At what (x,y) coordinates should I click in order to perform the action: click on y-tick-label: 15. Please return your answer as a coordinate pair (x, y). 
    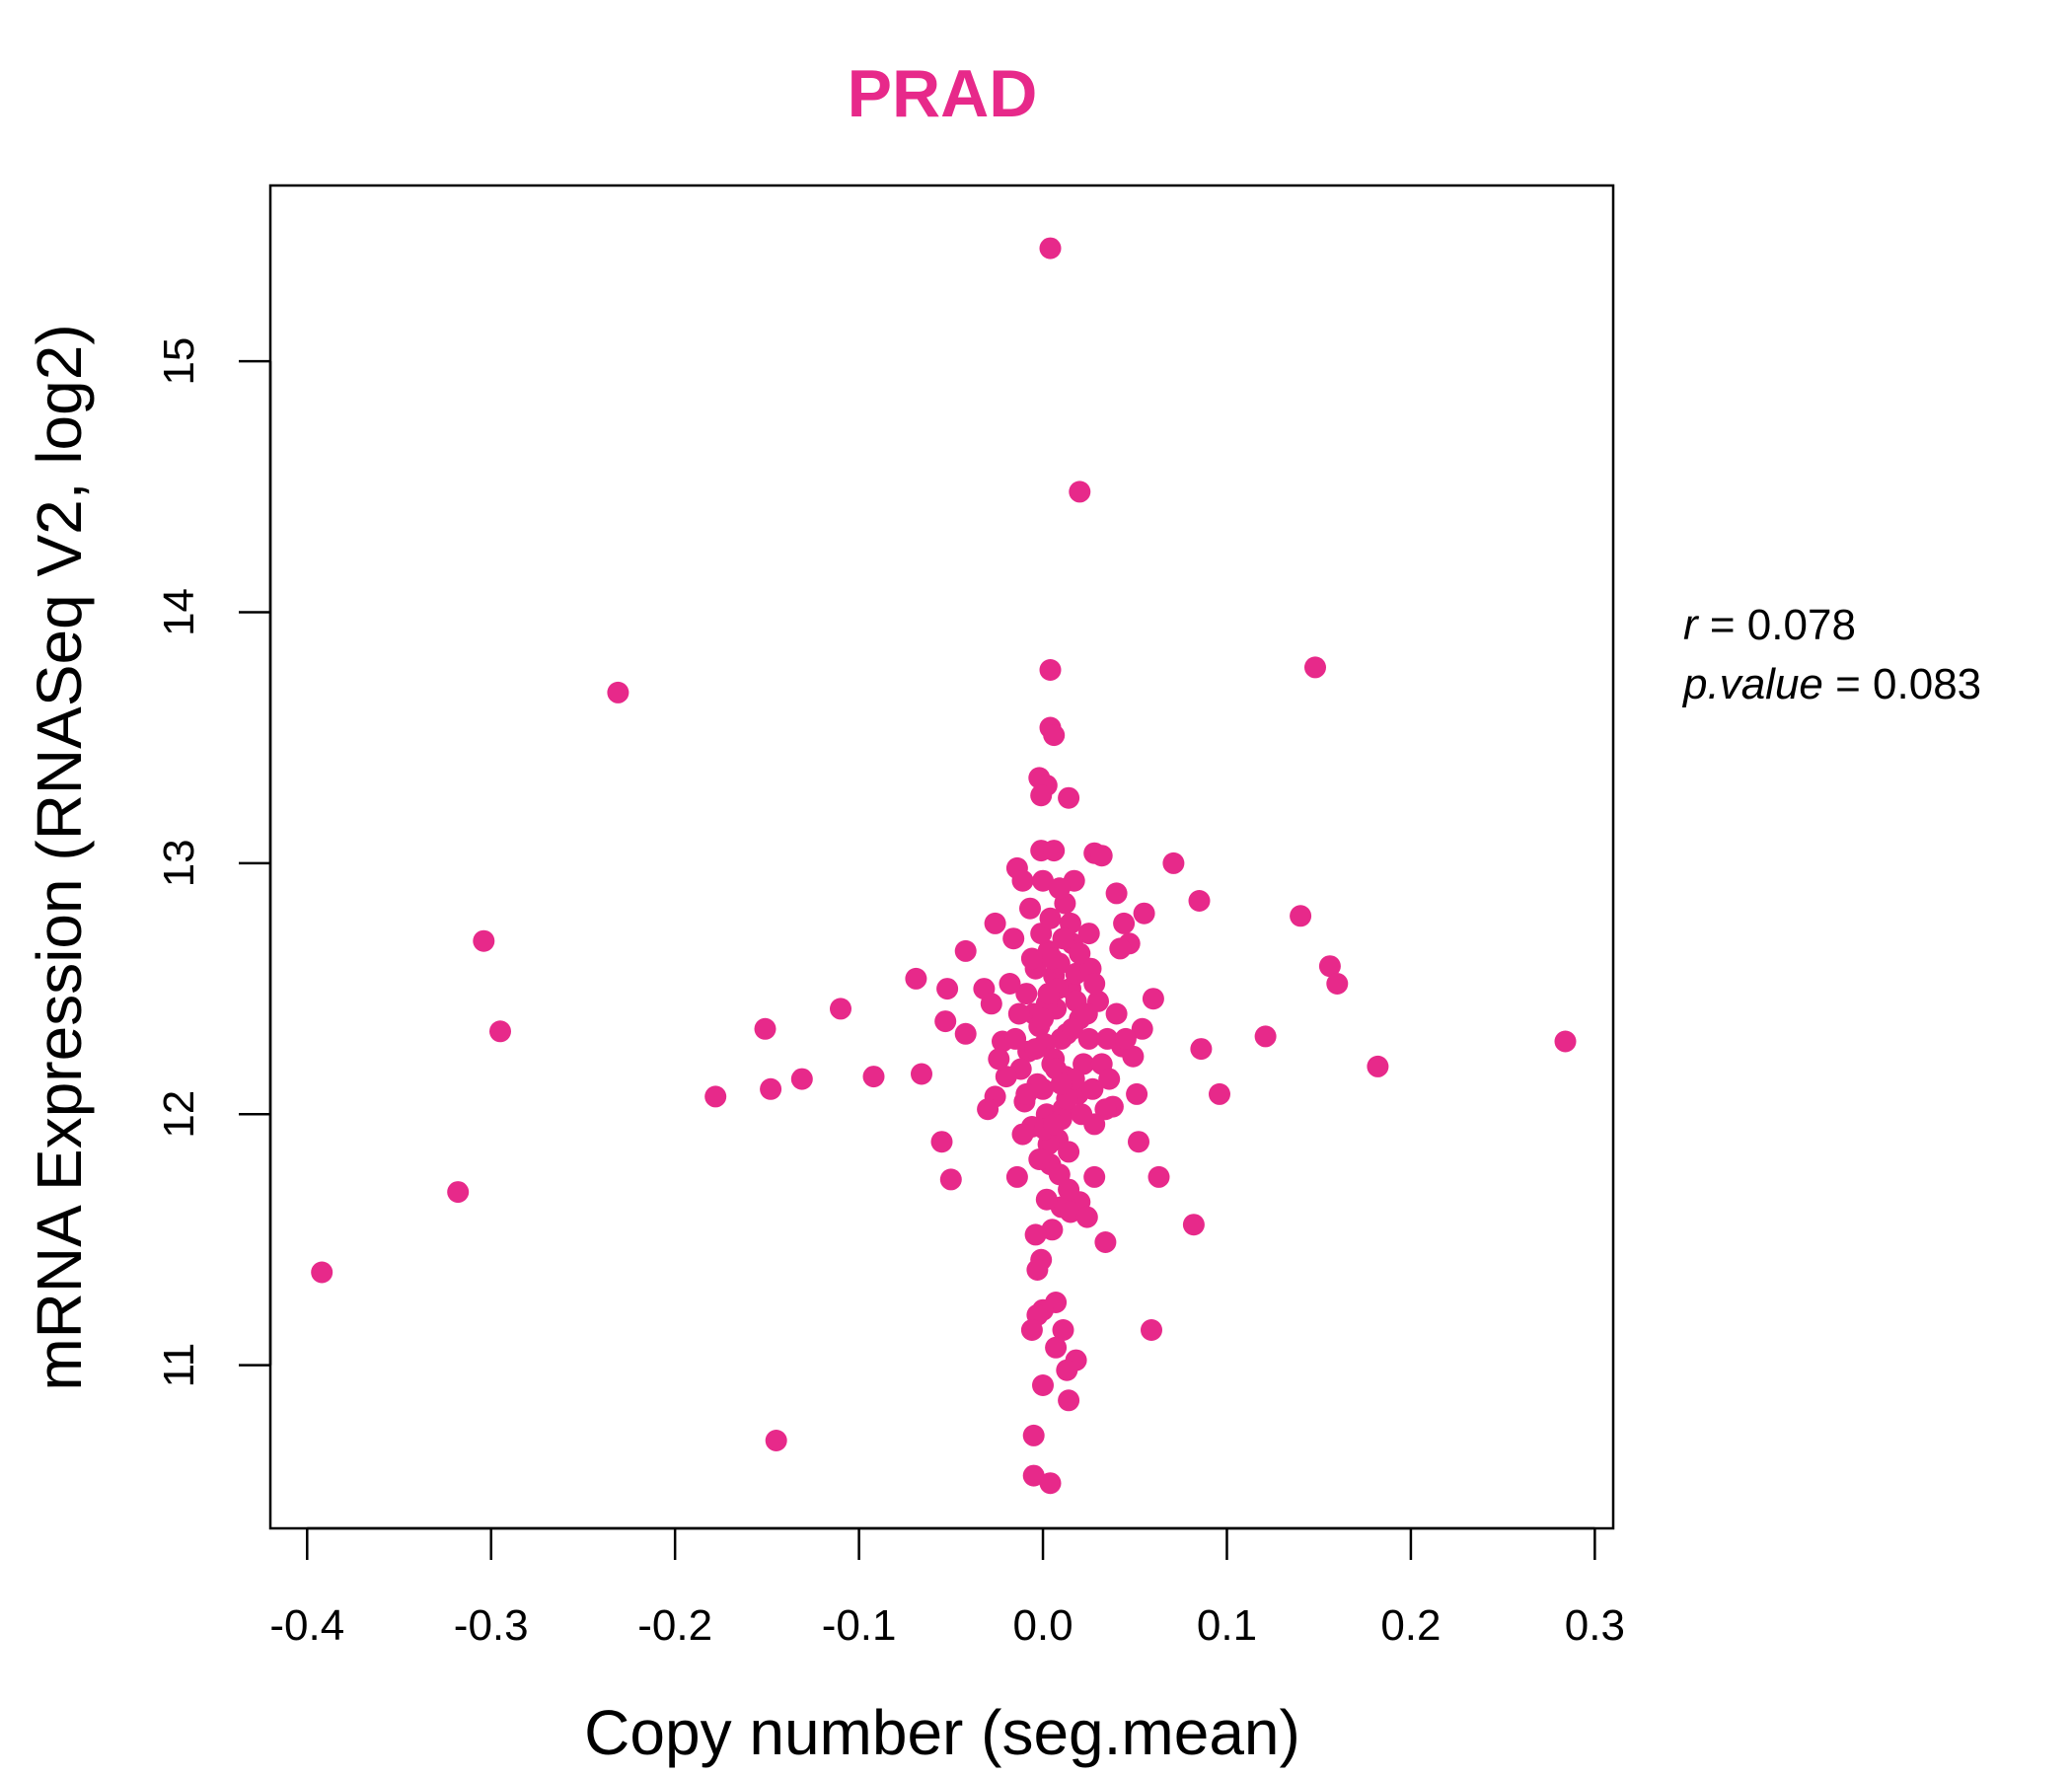
    Looking at the image, I should click on (179, 362).